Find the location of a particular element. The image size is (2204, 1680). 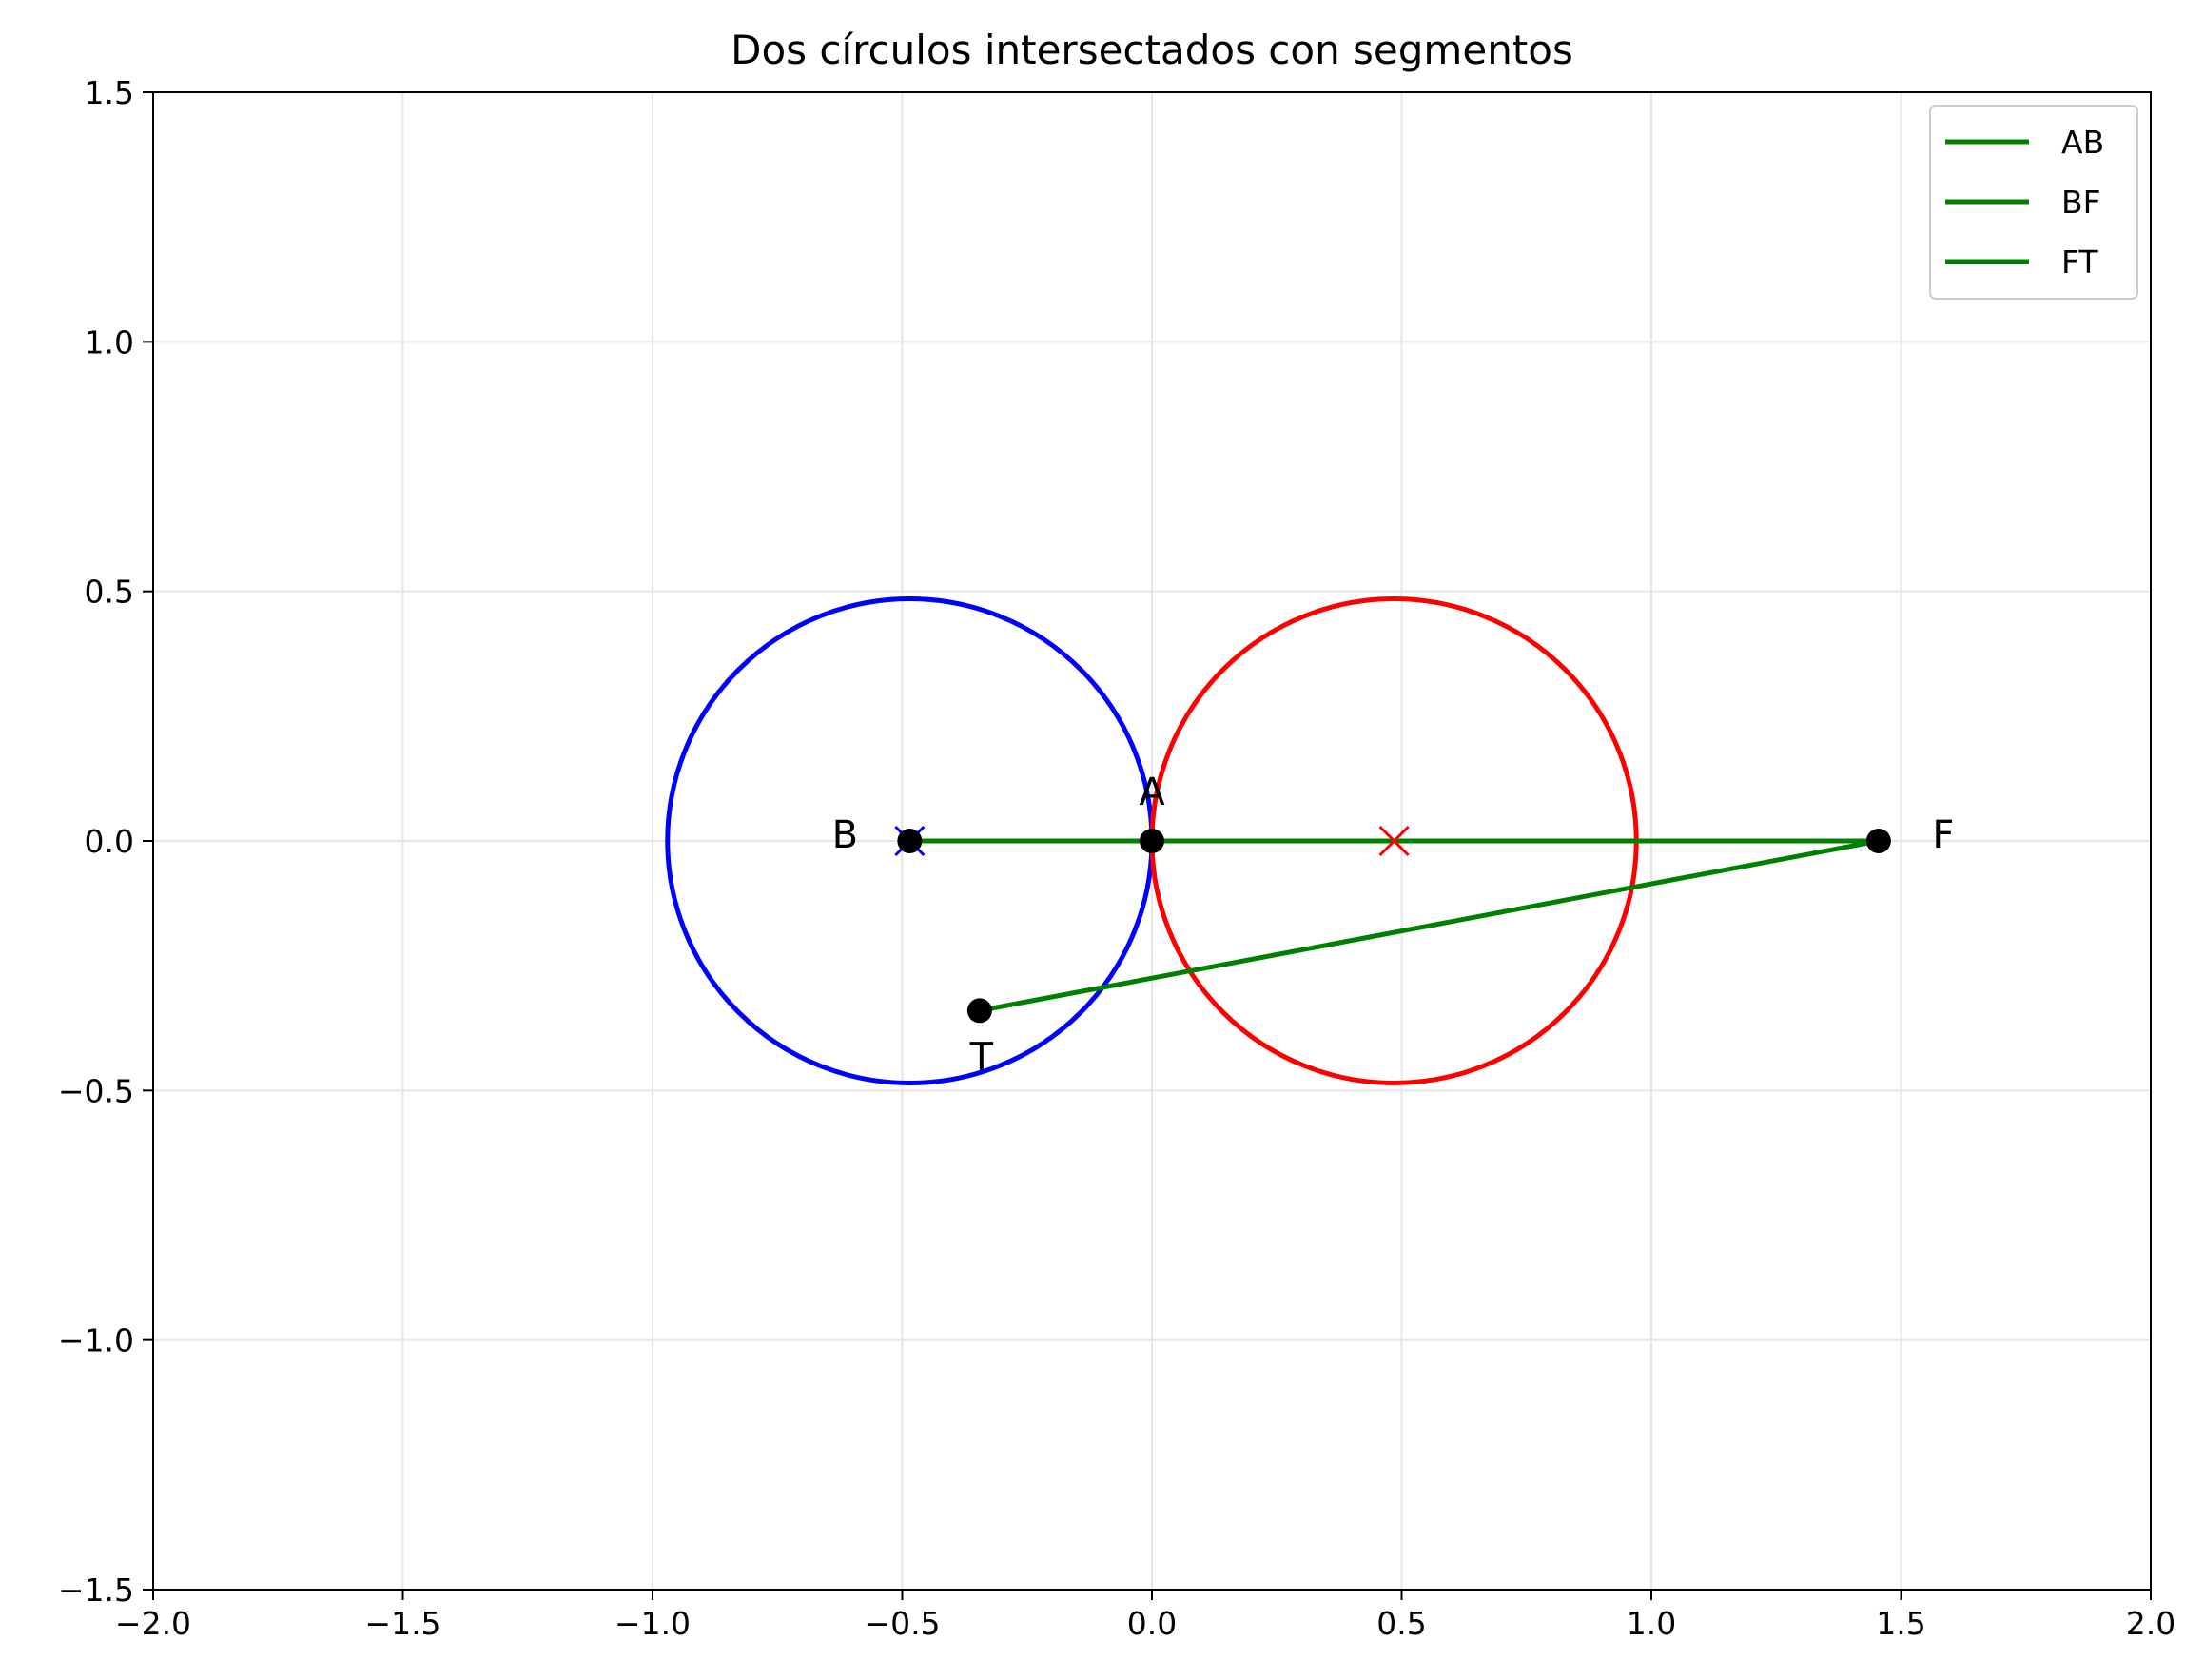

y-tick-label: 0.0 is located at coordinates (109, 841).